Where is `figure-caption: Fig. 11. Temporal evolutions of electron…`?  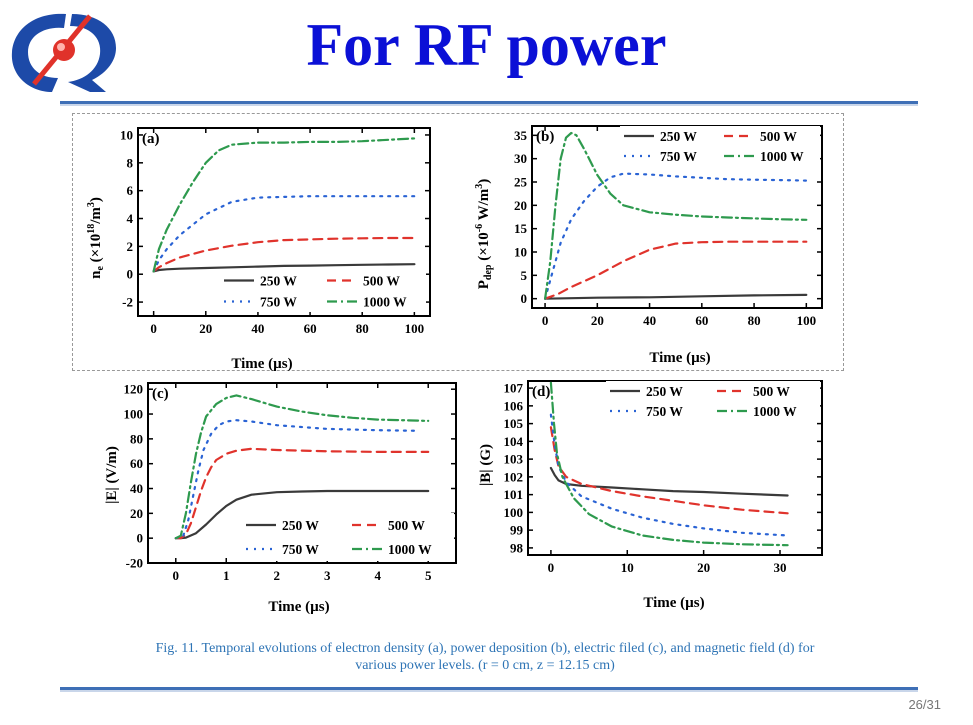
figure-caption: Fig. 11. Temporal evolutions of electron… is located at coordinates (485, 657).